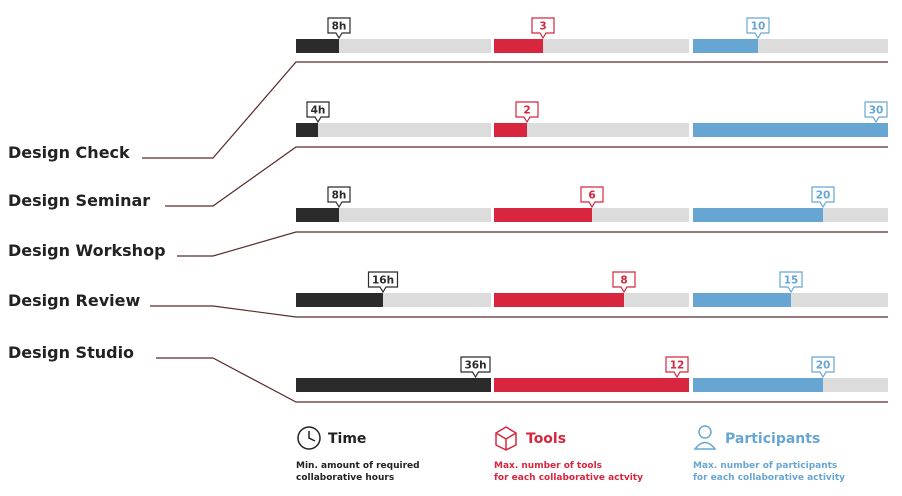 The width and height of the screenshot is (902, 496). I want to click on data-label-participants-design-seminar: 30, so click(876, 111).